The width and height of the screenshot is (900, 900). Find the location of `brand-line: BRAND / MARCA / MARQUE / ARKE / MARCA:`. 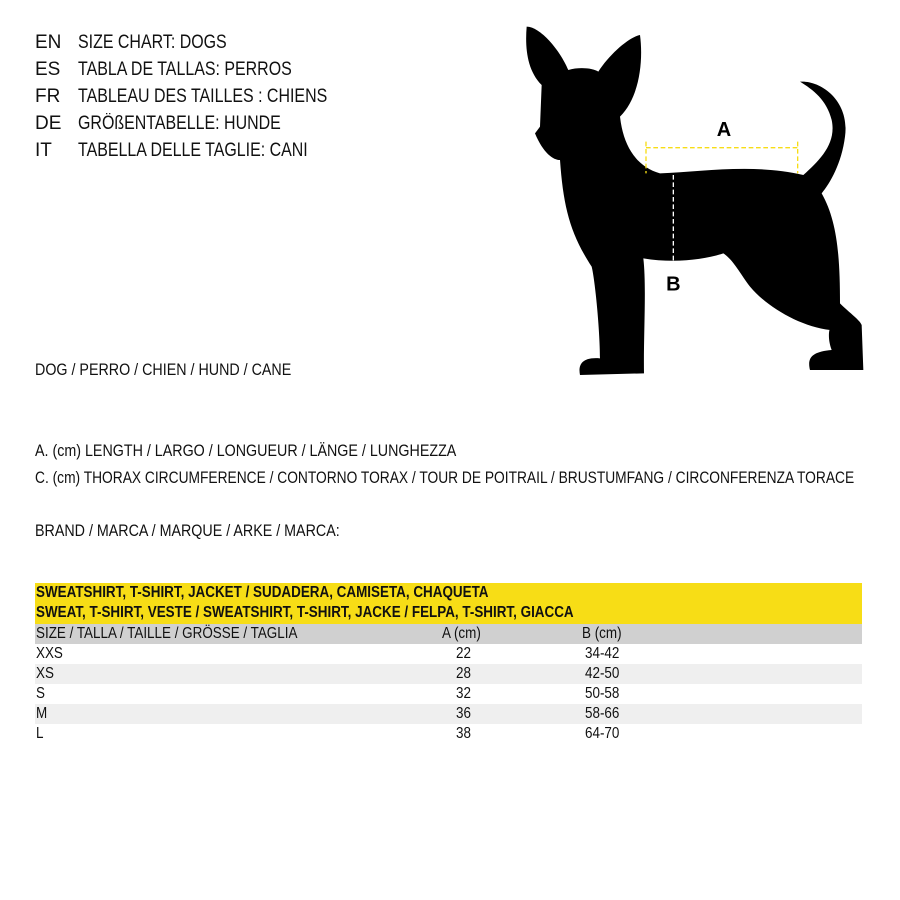

brand-line: BRAND / MARCA / MARQUE / ARKE / MARCA: is located at coordinates (187, 530).